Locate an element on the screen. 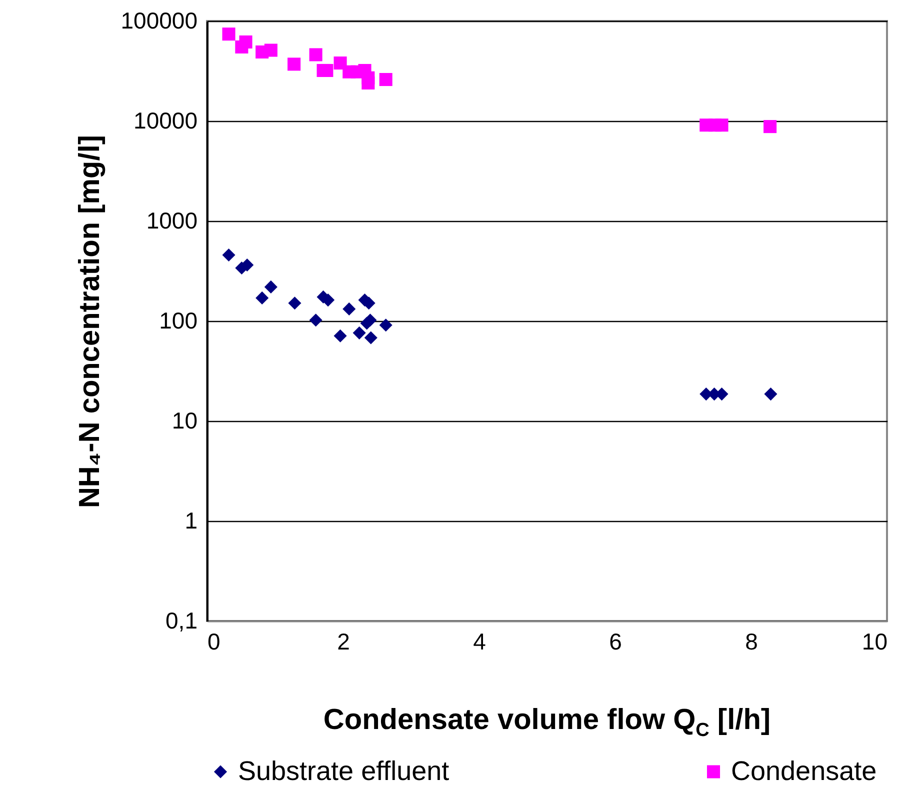 This screenshot has height=796, width=920. y-tick-label: 0,1 is located at coordinates (182, 621).